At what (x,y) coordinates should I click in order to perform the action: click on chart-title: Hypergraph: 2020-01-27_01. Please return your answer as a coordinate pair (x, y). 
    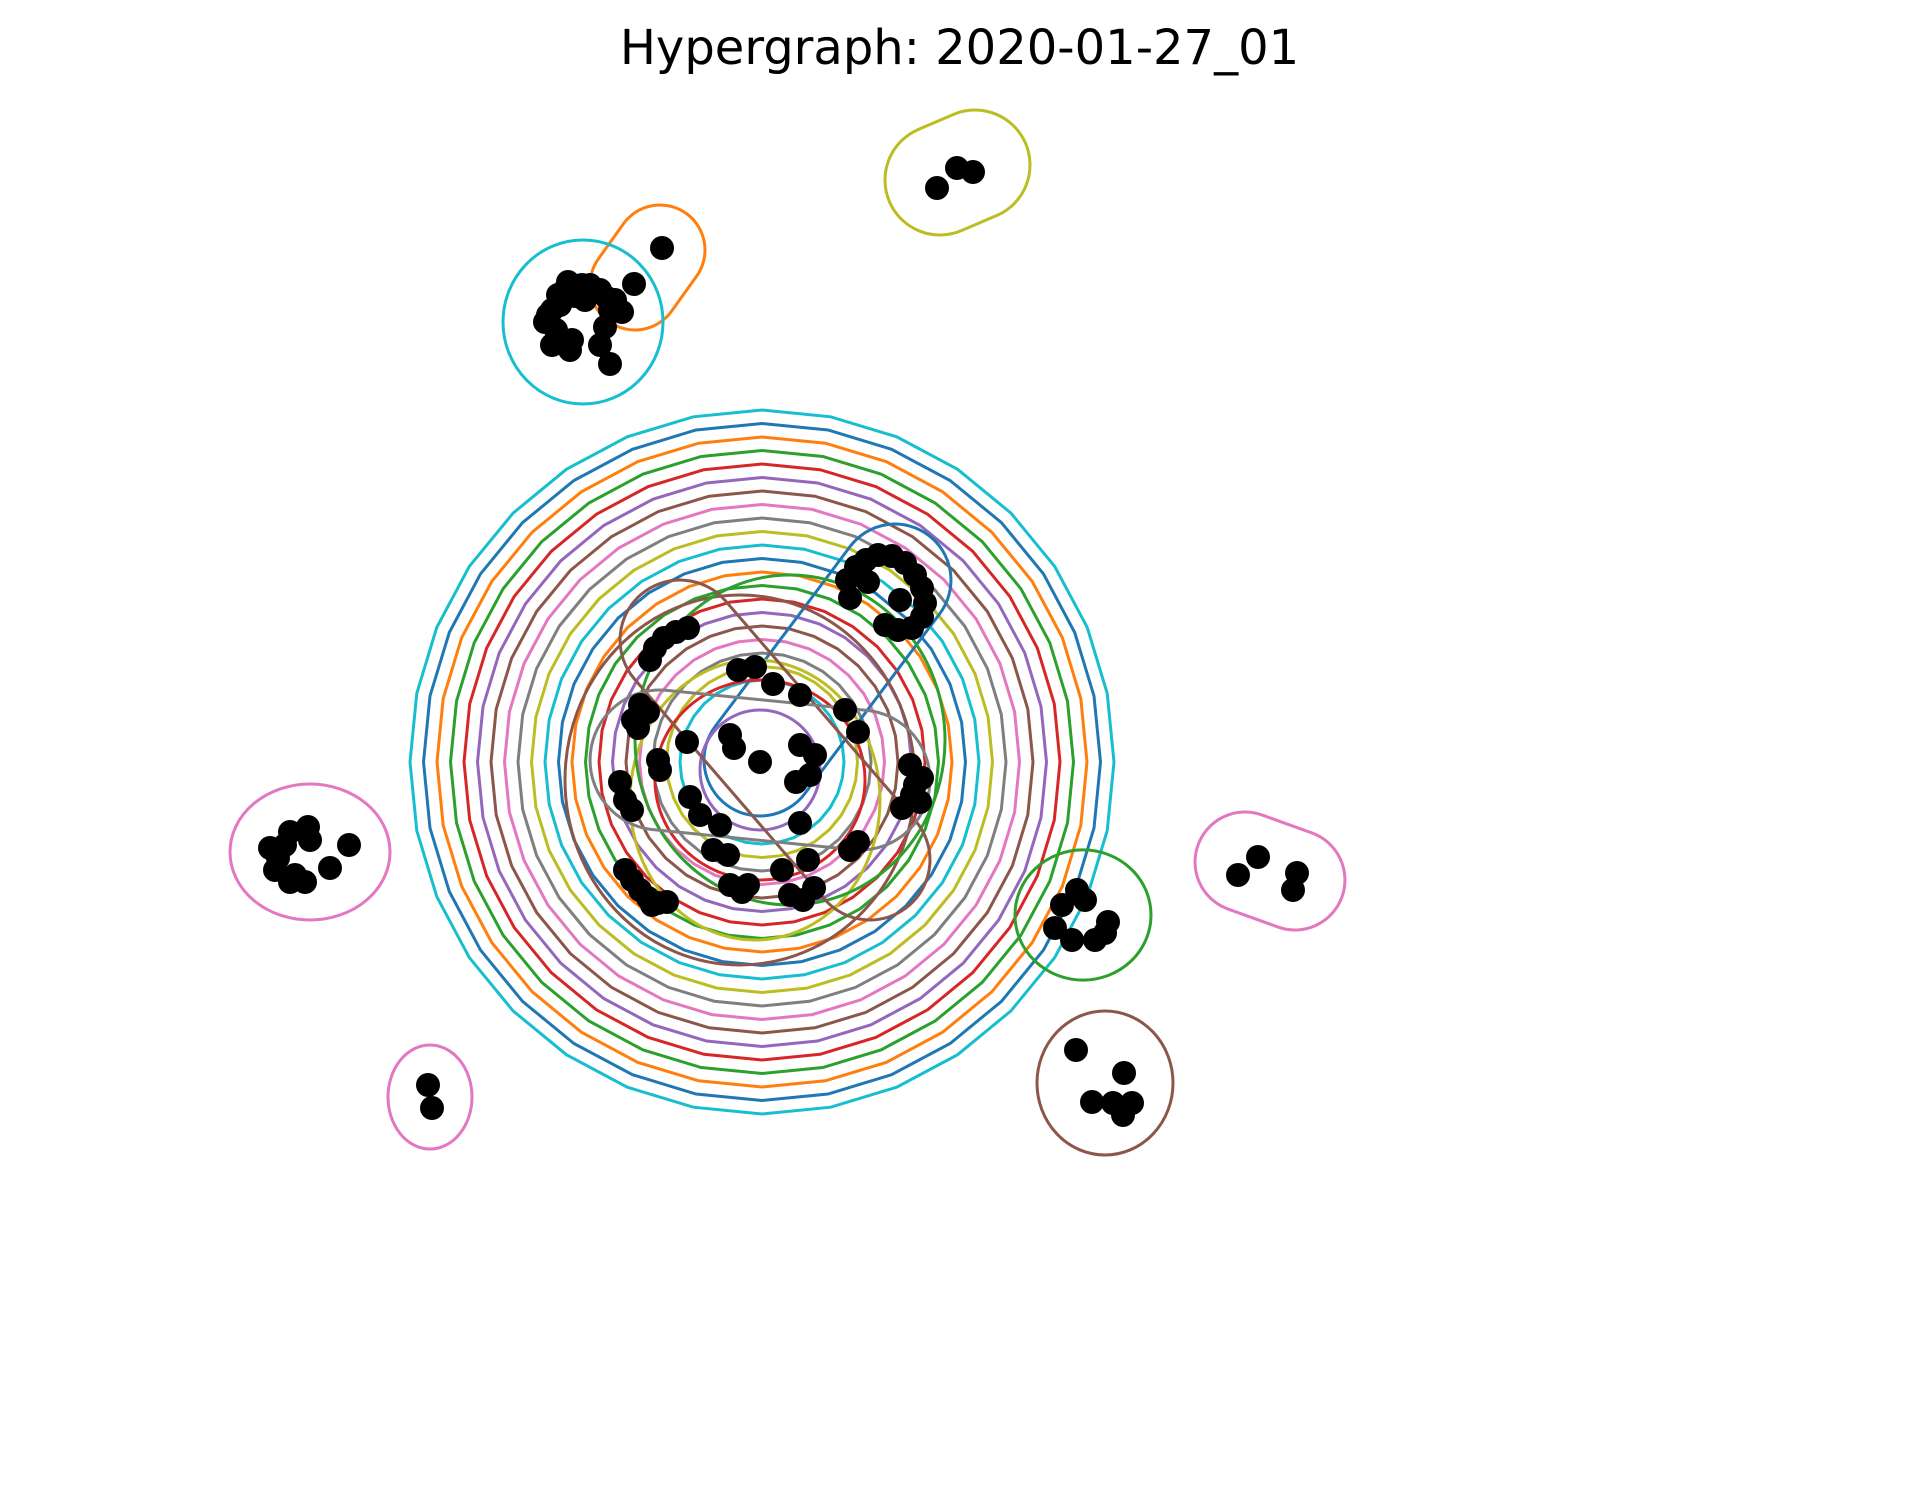
    Looking at the image, I should click on (959, 48).